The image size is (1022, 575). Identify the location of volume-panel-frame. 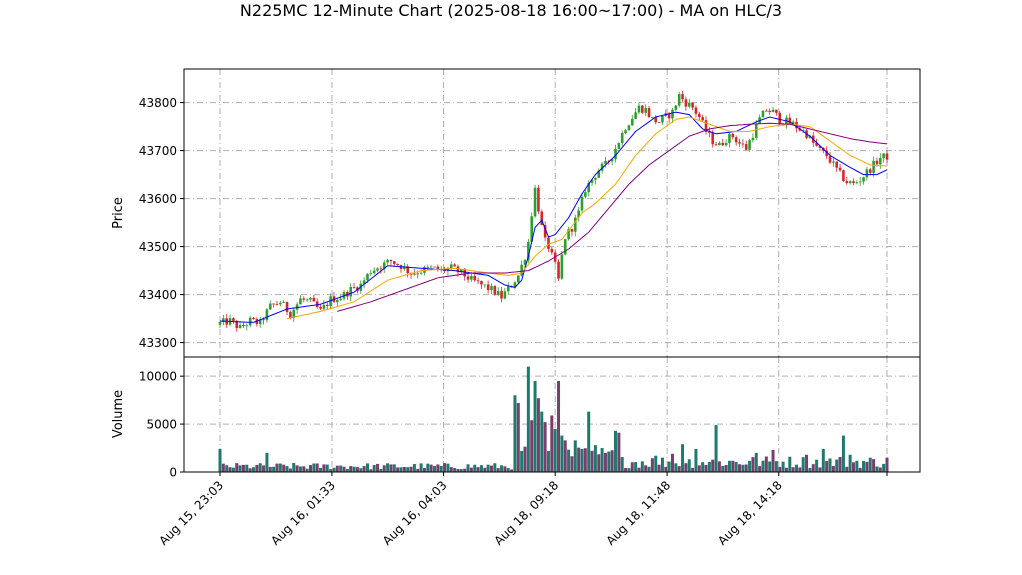
(552, 414).